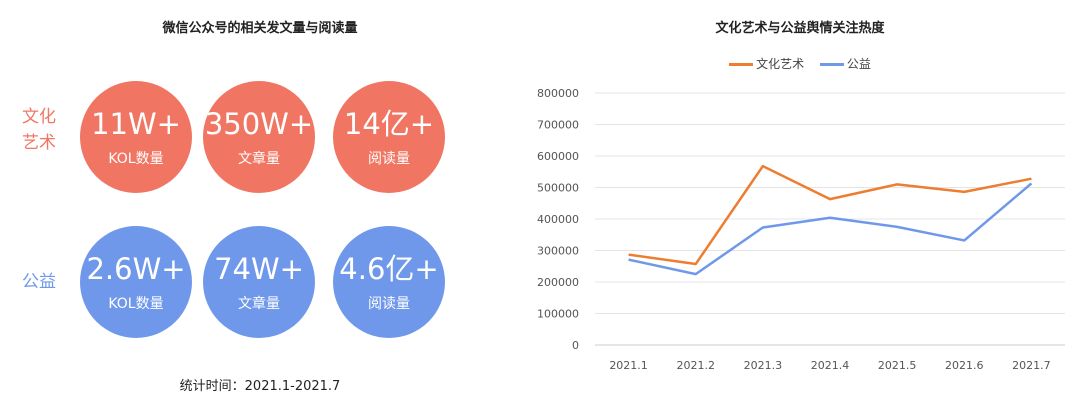  What do you see at coordinates (558, 219) in the screenshot?
I see `y-tick-label: 400000` at bounding box center [558, 219].